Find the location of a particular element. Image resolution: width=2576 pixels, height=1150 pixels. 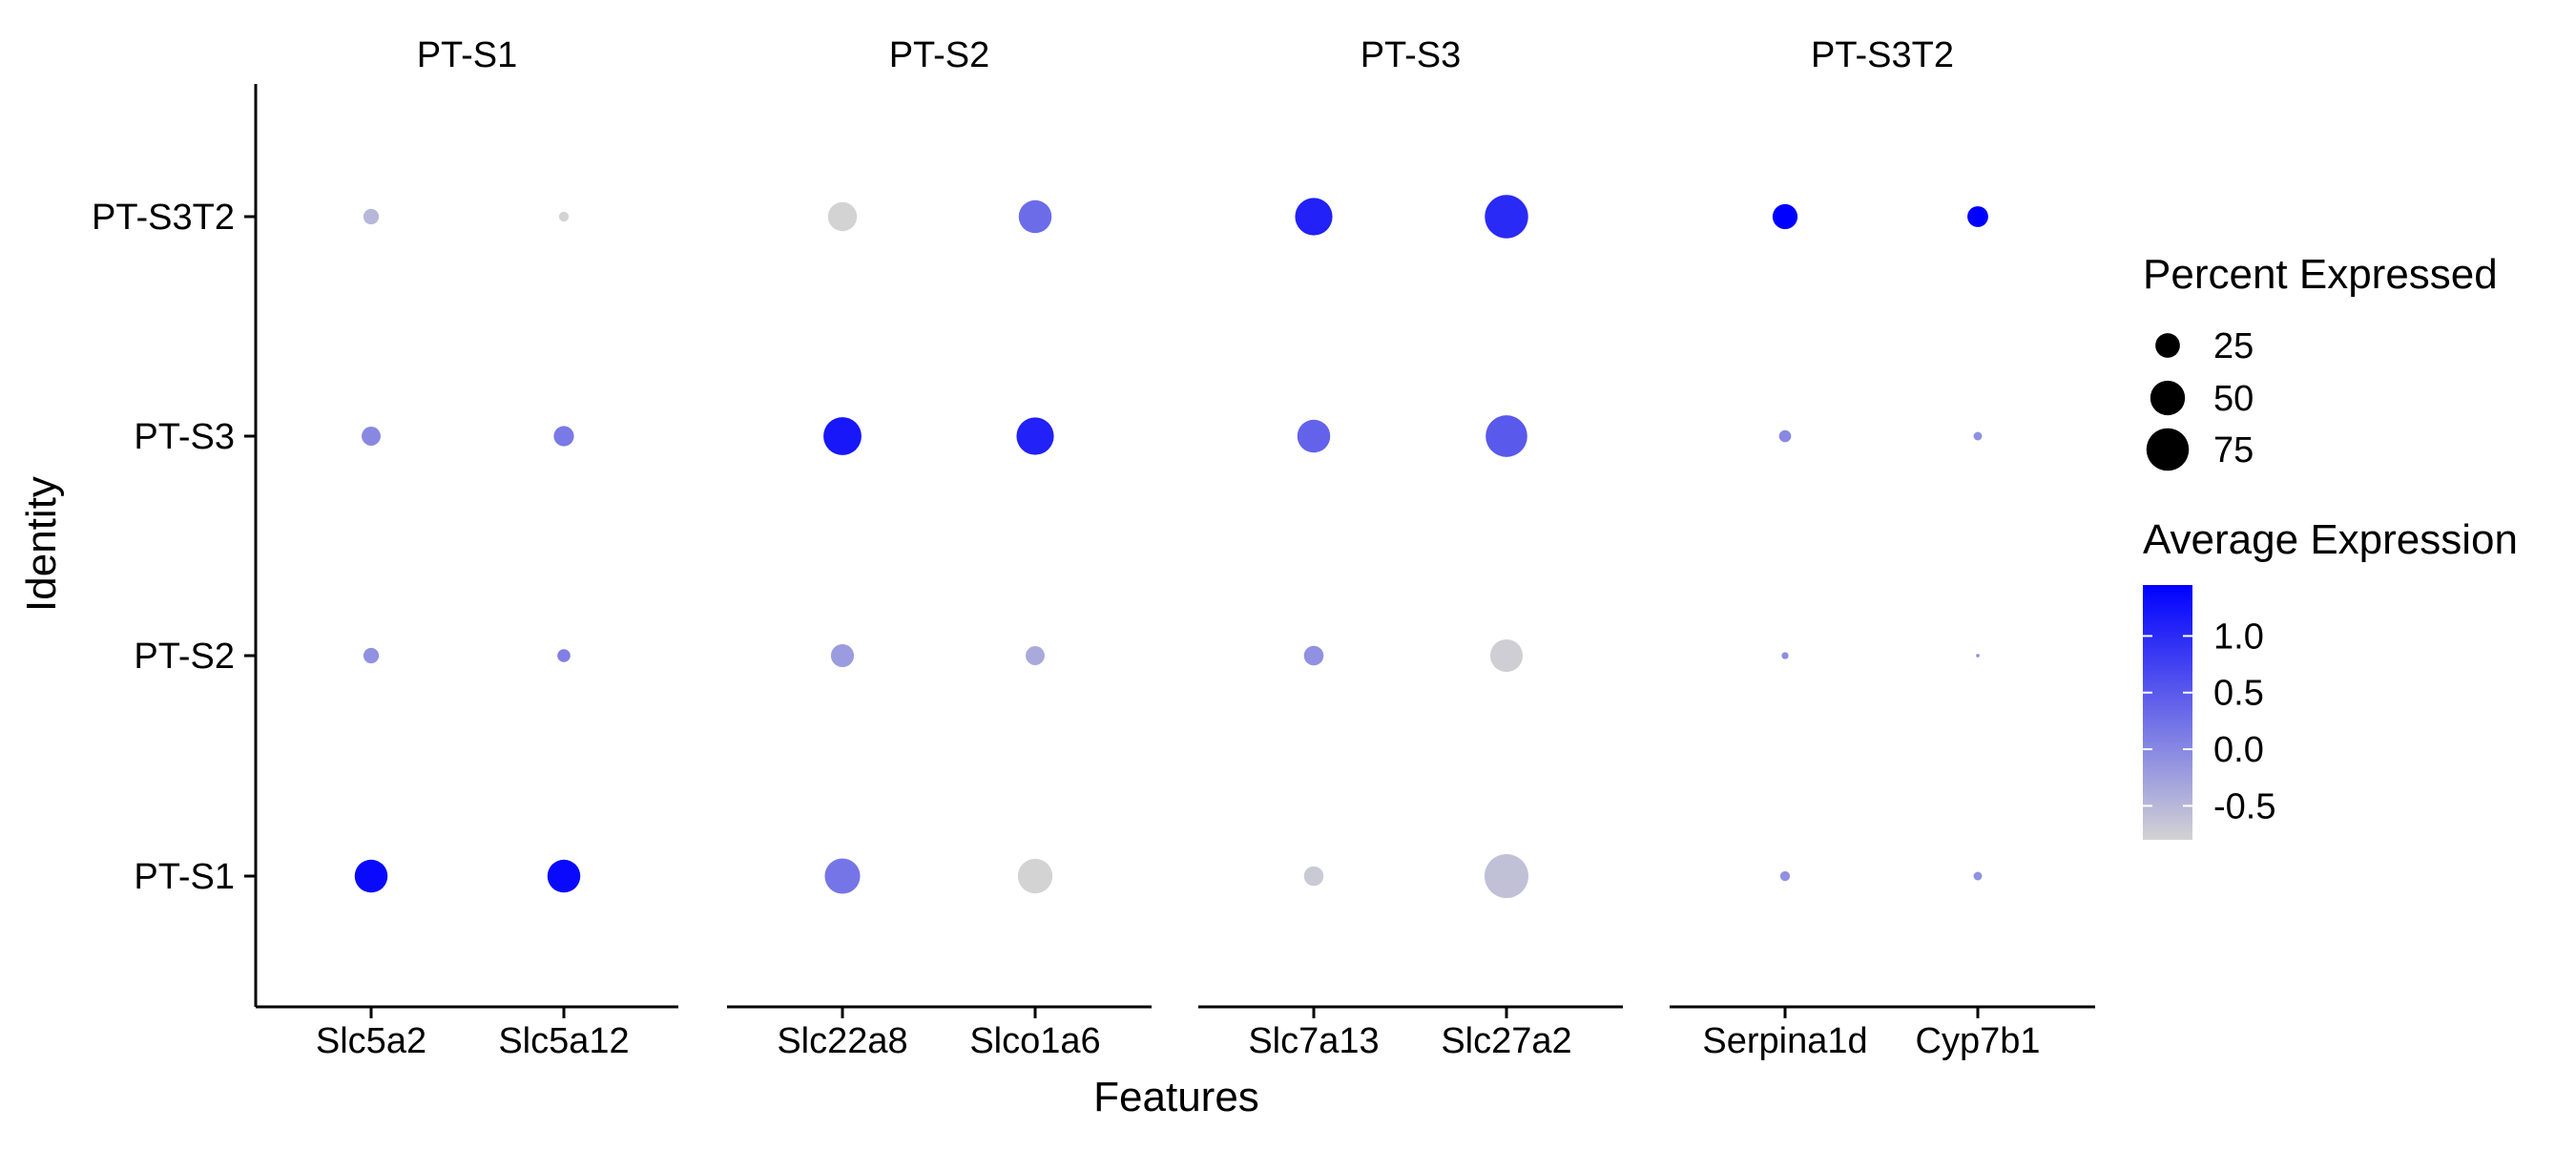

y-axis-title: Identity is located at coordinates (41, 544).